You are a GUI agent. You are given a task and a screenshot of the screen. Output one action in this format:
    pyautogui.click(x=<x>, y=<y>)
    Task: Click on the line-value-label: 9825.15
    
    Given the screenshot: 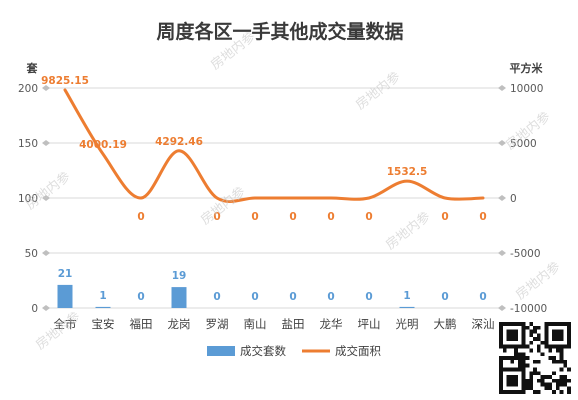 What is the action you would take?
    pyautogui.click(x=65, y=81)
    